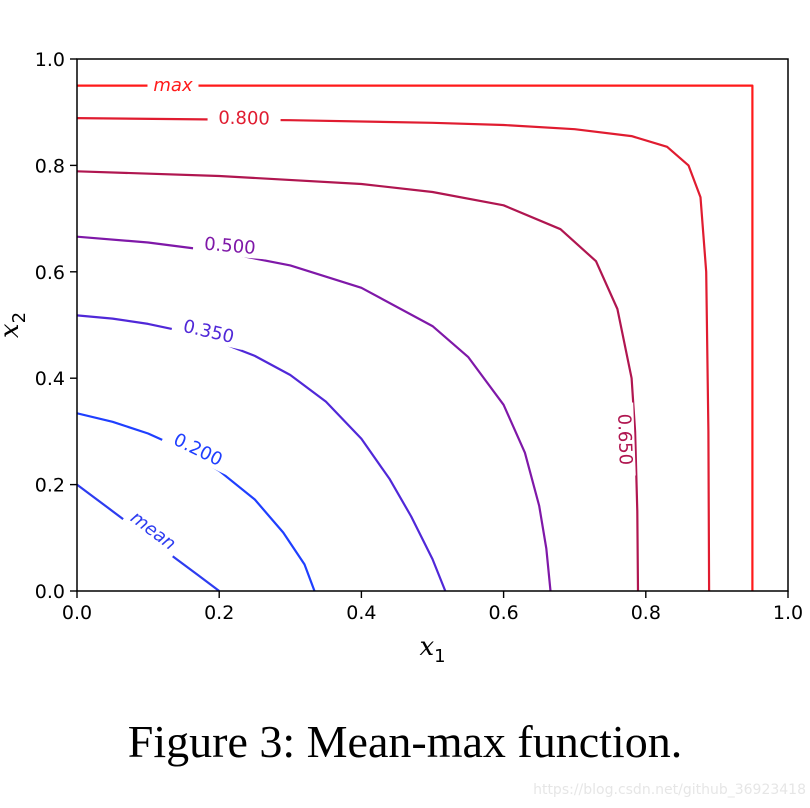  What do you see at coordinates (77, 613) in the screenshot?
I see `x-tick-label: 0.0` at bounding box center [77, 613].